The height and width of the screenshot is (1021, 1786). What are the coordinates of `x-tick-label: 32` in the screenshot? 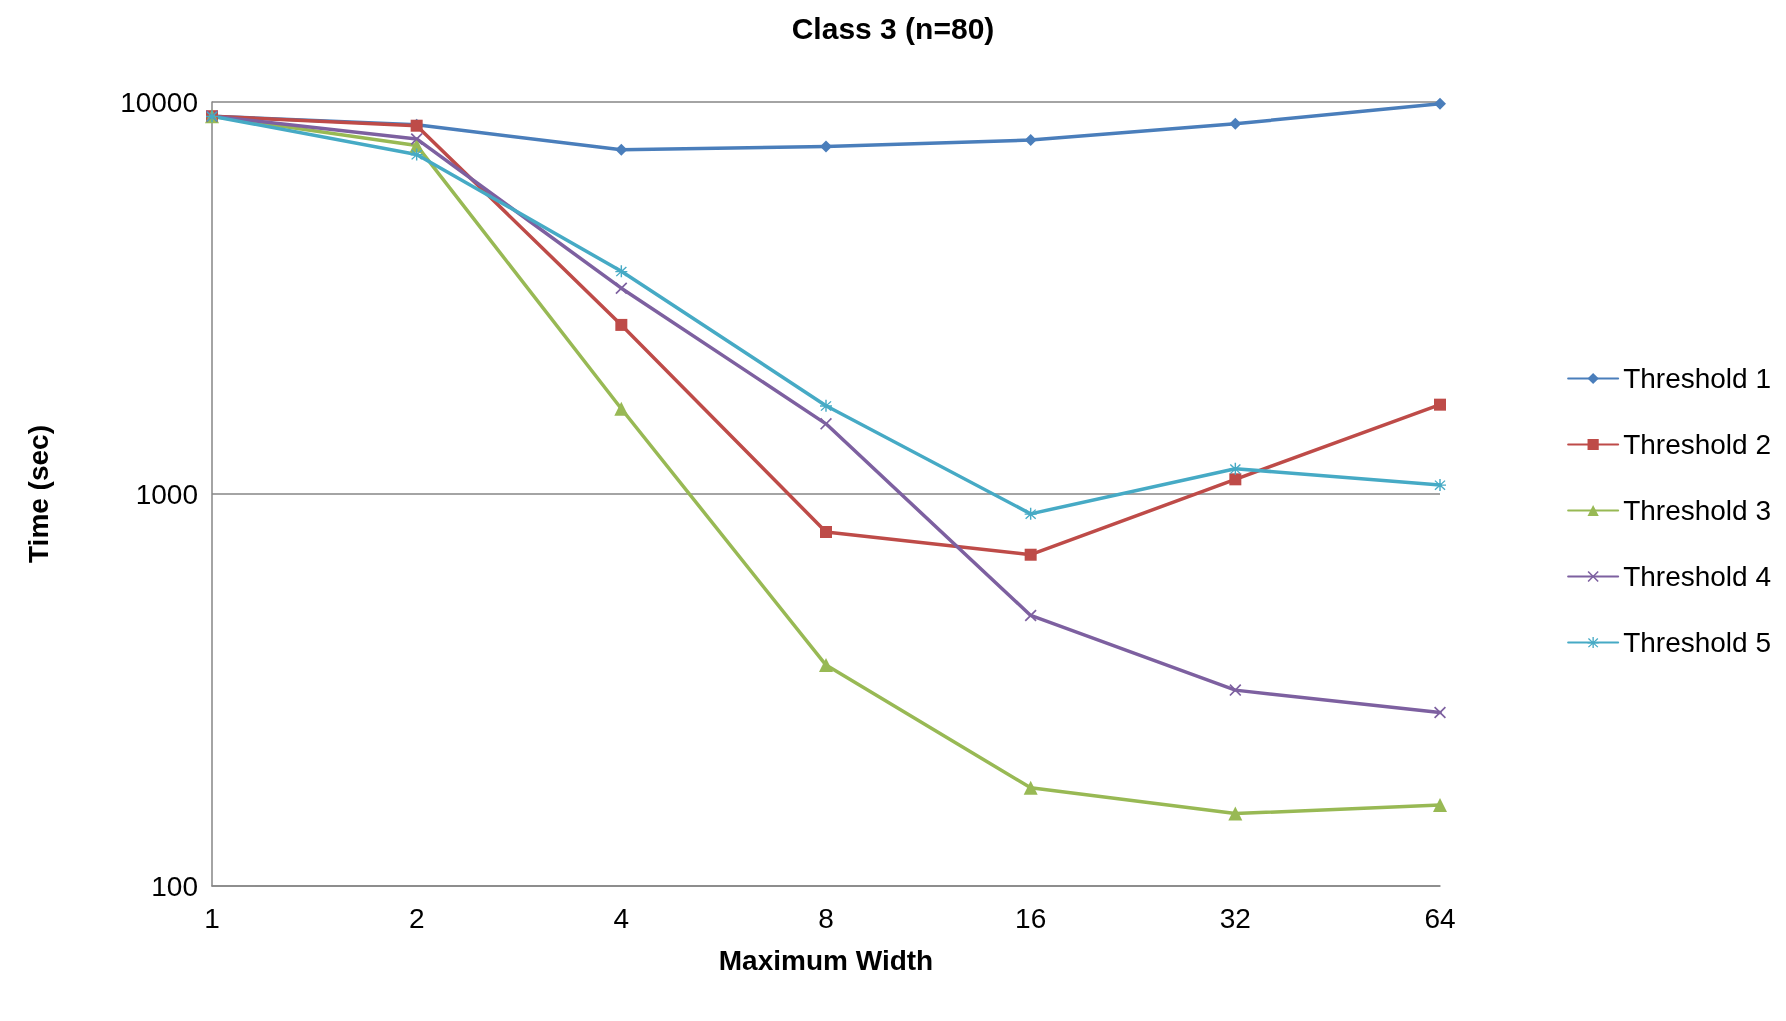 It's located at (1235, 918).